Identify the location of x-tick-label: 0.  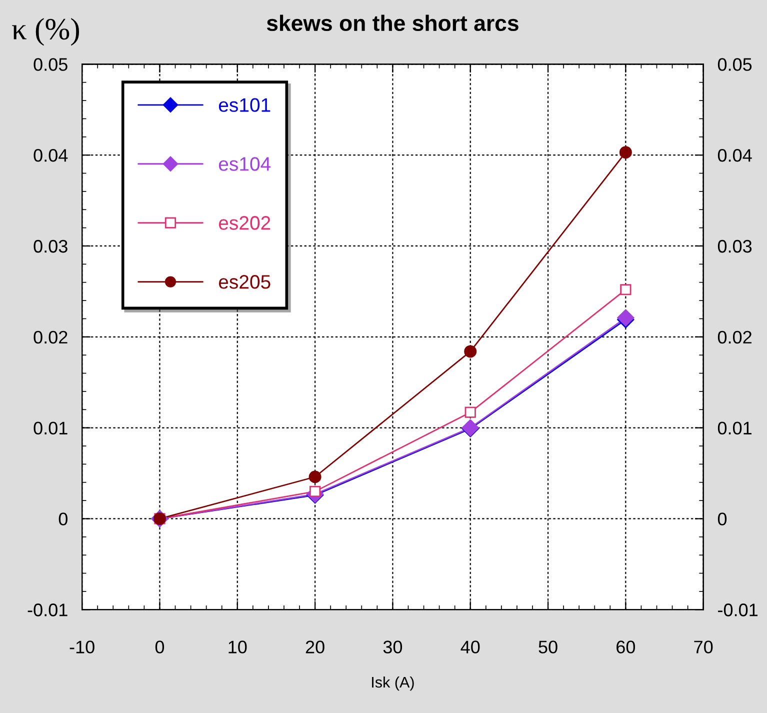
(159, 647).